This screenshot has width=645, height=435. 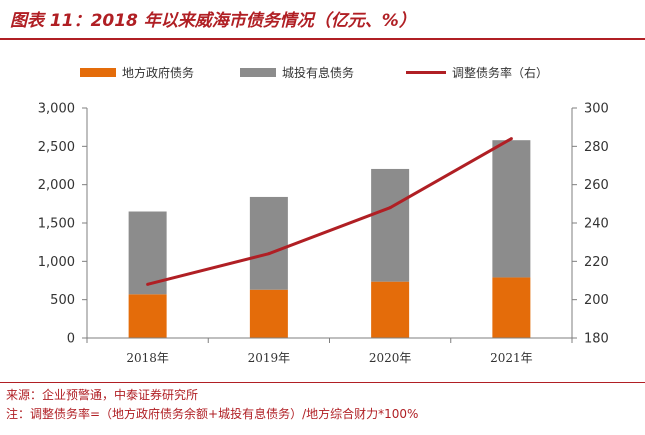 I want to click on x-axis: 2018年 2019年 2020年 2021年, so click(x=329, y=351).